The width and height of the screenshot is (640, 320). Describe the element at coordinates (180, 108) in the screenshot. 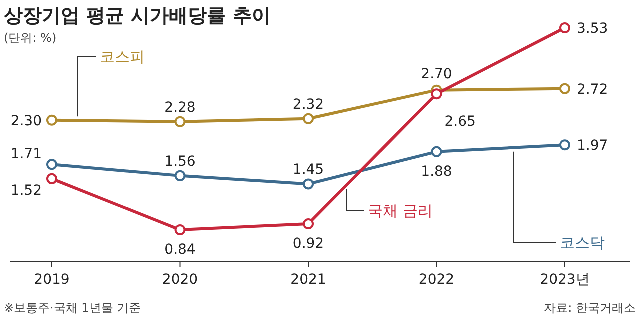

I see `data-label: 2.28` at that location.